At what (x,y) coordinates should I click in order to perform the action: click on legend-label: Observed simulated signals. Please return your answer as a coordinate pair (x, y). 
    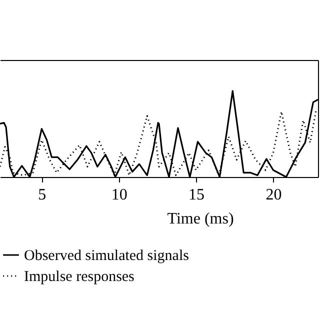
    Looking at the image, I should click on (107, 256).